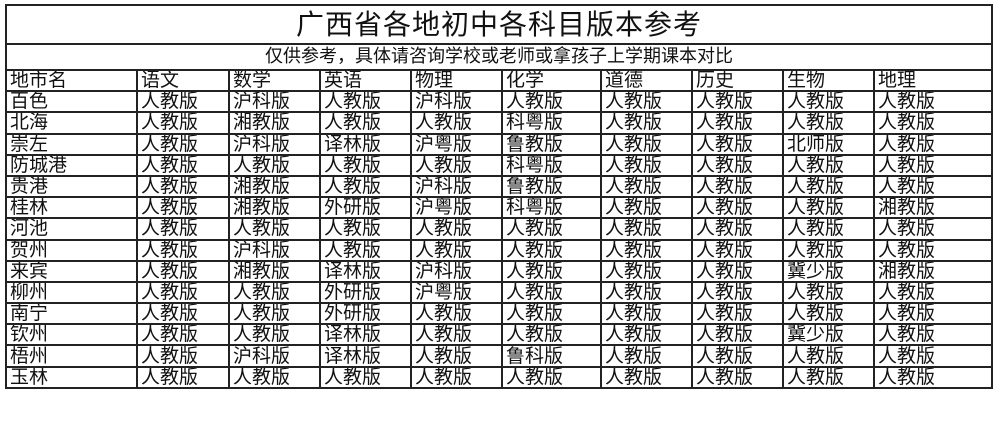  I want to click on column-header: 数学, so click(274, 82).